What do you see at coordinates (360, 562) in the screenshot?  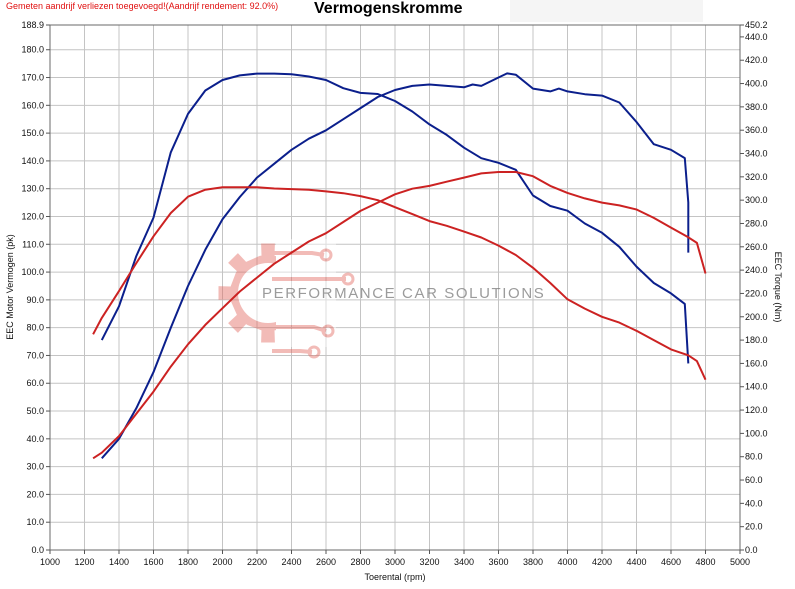 I see `x-tick-label: 2800` at bounding box center [360, 562].